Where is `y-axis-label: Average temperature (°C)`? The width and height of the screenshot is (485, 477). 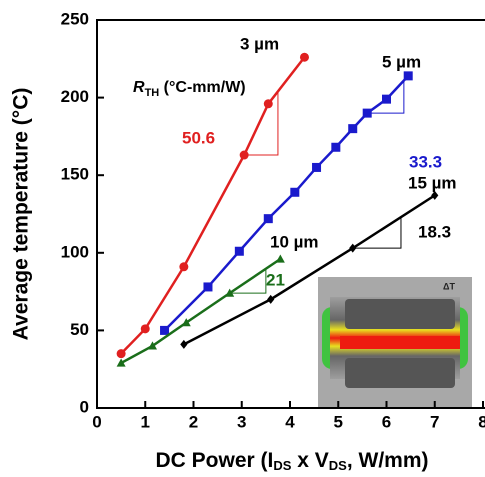 y-axis-label: Average temperature (°C) is located at coordinates (21, 214).